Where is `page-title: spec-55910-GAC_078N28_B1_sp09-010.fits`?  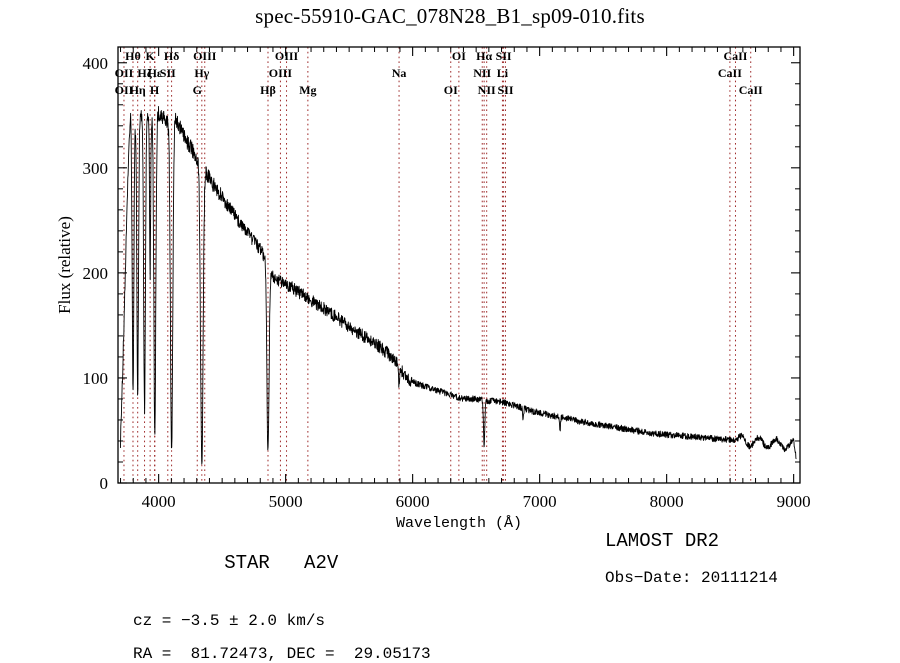 page-title: spec-55910-GAC_078N28_B1_sp09-010.fits is located at coordinates (450, 16).